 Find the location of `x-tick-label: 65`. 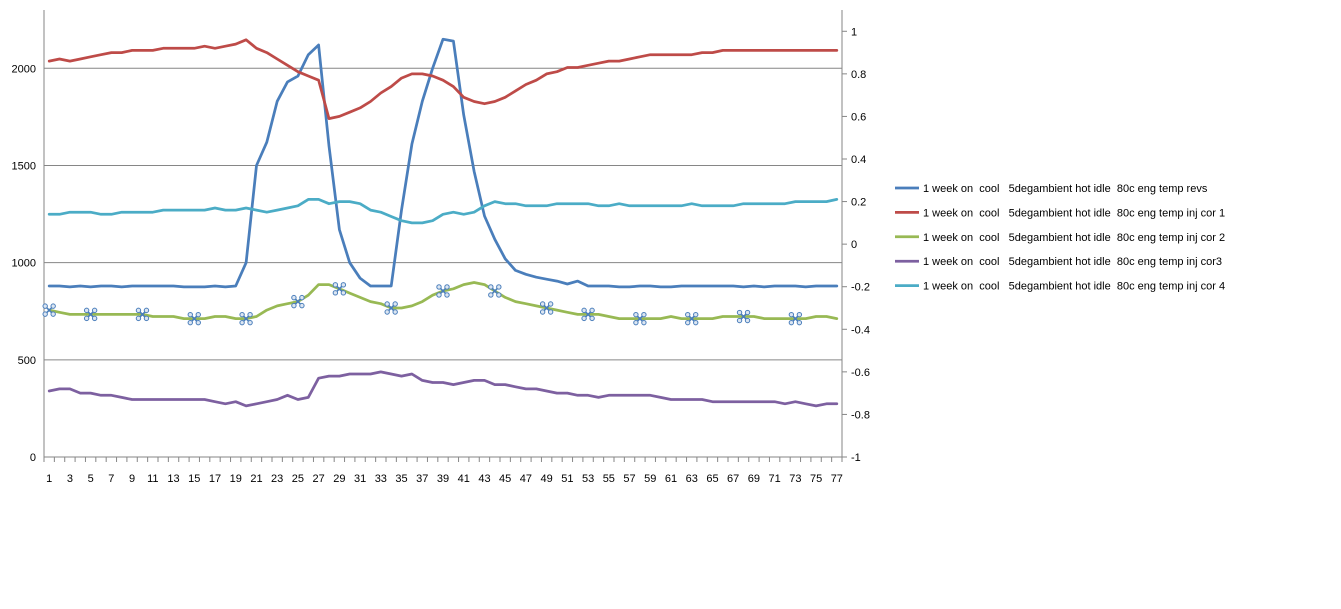

x-tick-label: 65 is located at coordinates (712, 479).